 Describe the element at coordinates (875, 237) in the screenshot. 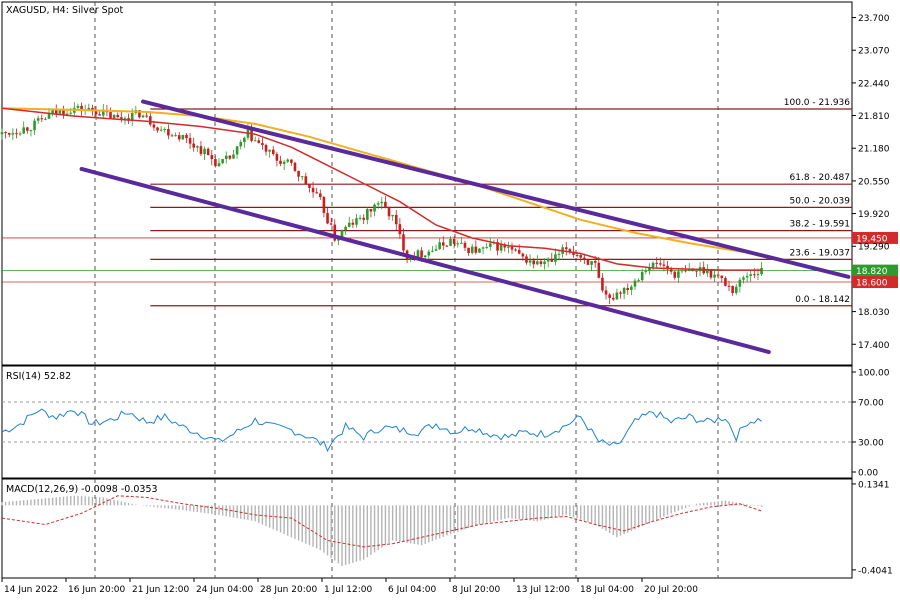

I see `price-level-tag` at that location.